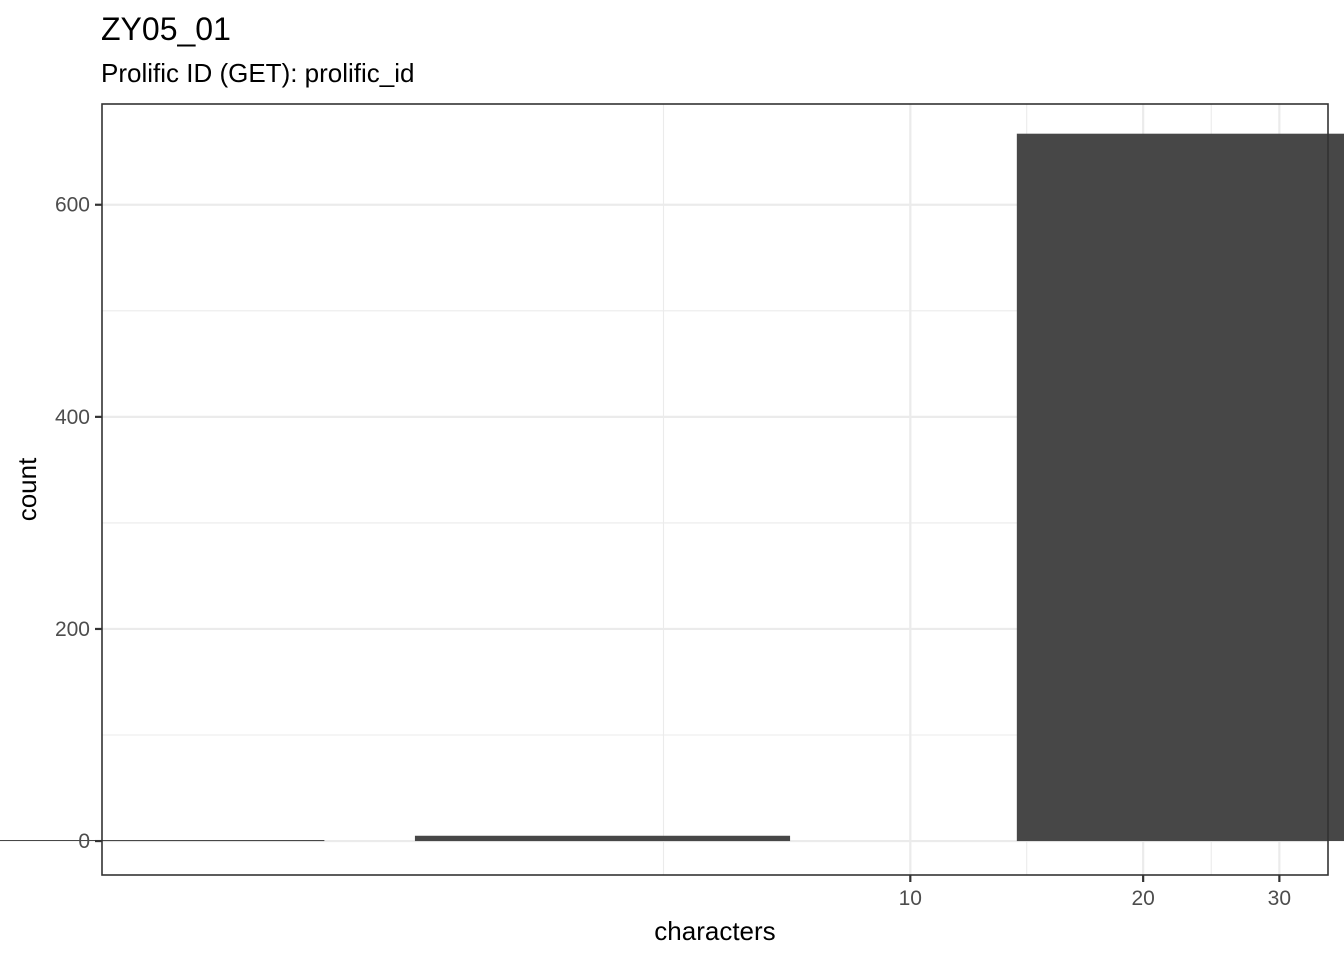 The width and height of the screenshot is (1344, 960). Describe the element at coordinates (1095, 892) in the screenshot. I see `x-axis: 10 20 30` at that location.